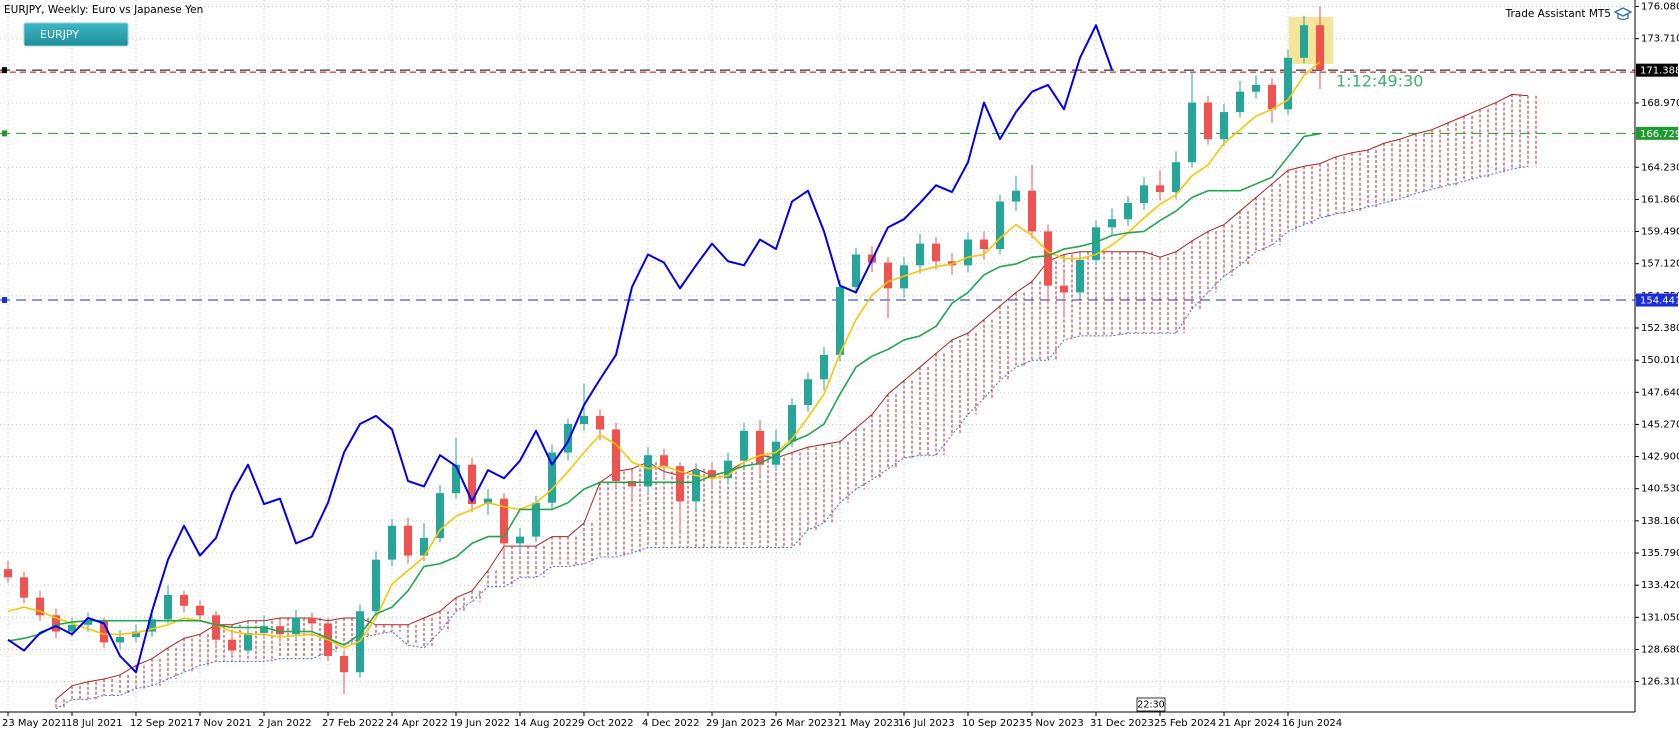  What do you see at coordinates (1122, 723) in the screenshot?
I see `x-tick-label: 31 Dec 2023` at bounding box center [1122, 723].